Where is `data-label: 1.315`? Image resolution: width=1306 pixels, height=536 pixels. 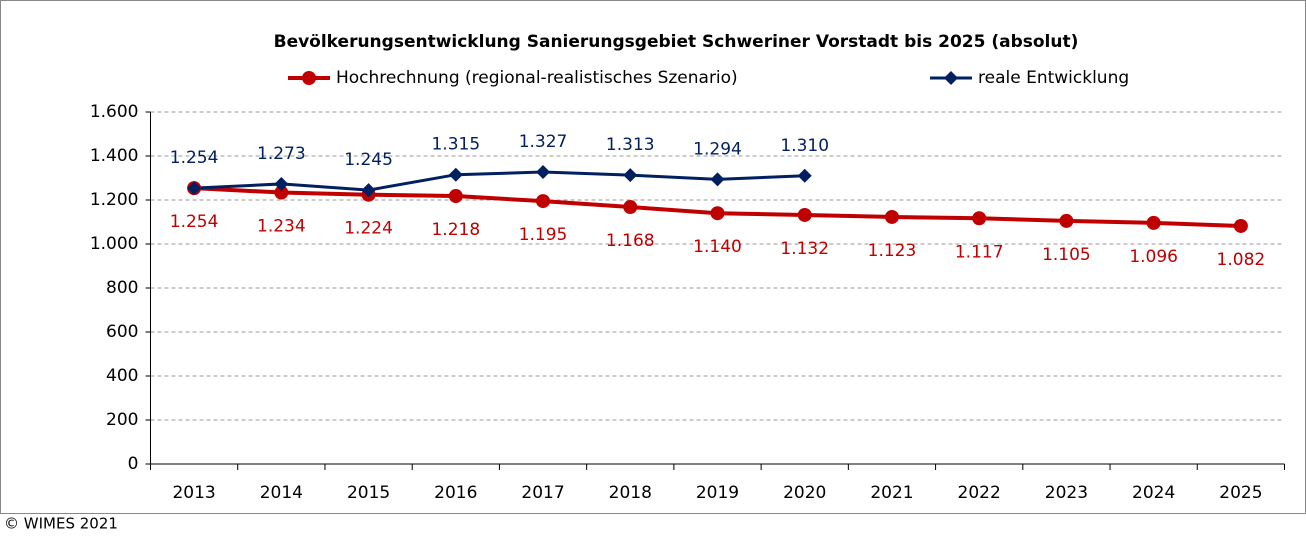 data-label: 1.315 is located at coordinates (455, 145).